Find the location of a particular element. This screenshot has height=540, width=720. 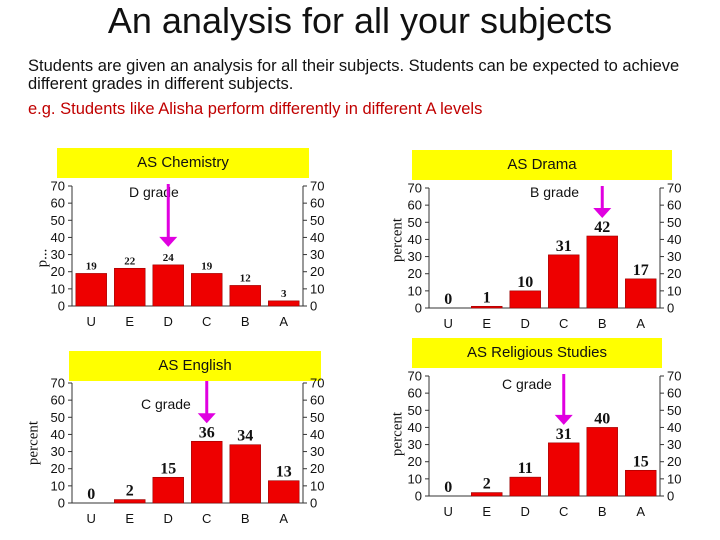

data-label: 42 is located at coordinates (602, 227).